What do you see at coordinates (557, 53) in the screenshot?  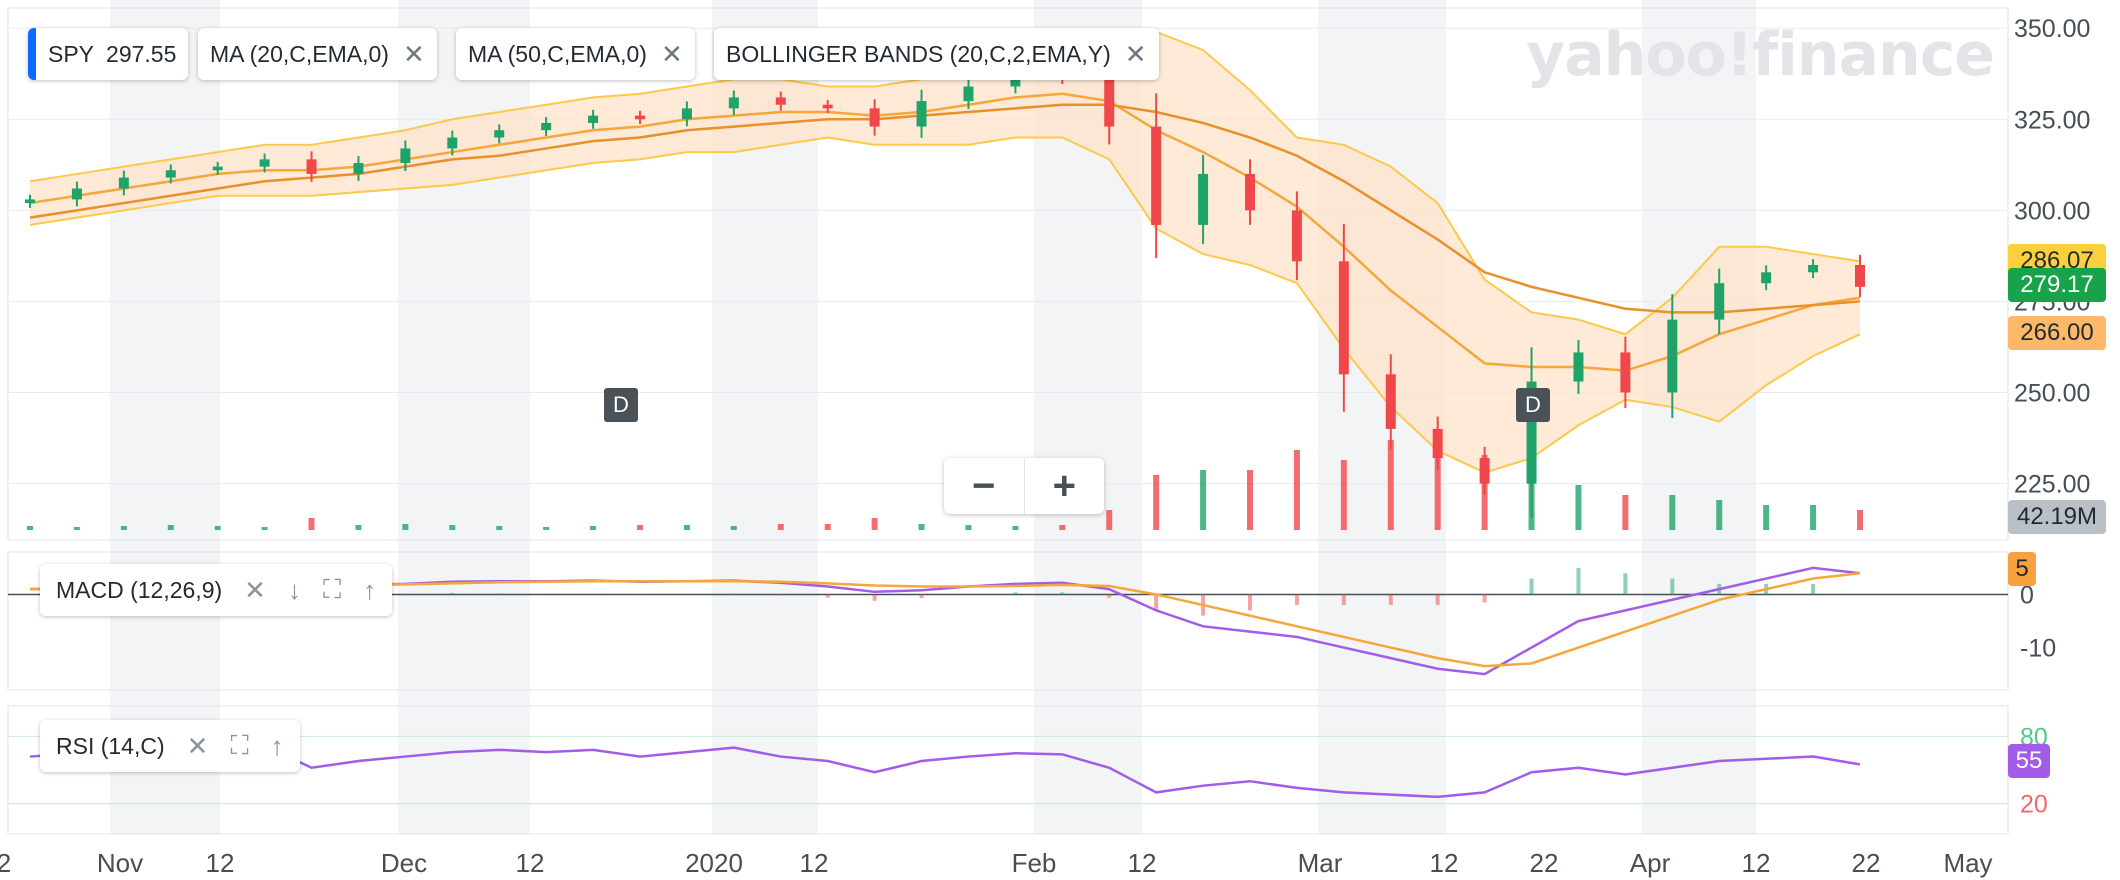 I see `ma50-label: MA (50,C,EMA,0)` at bounding box center [557, 53].